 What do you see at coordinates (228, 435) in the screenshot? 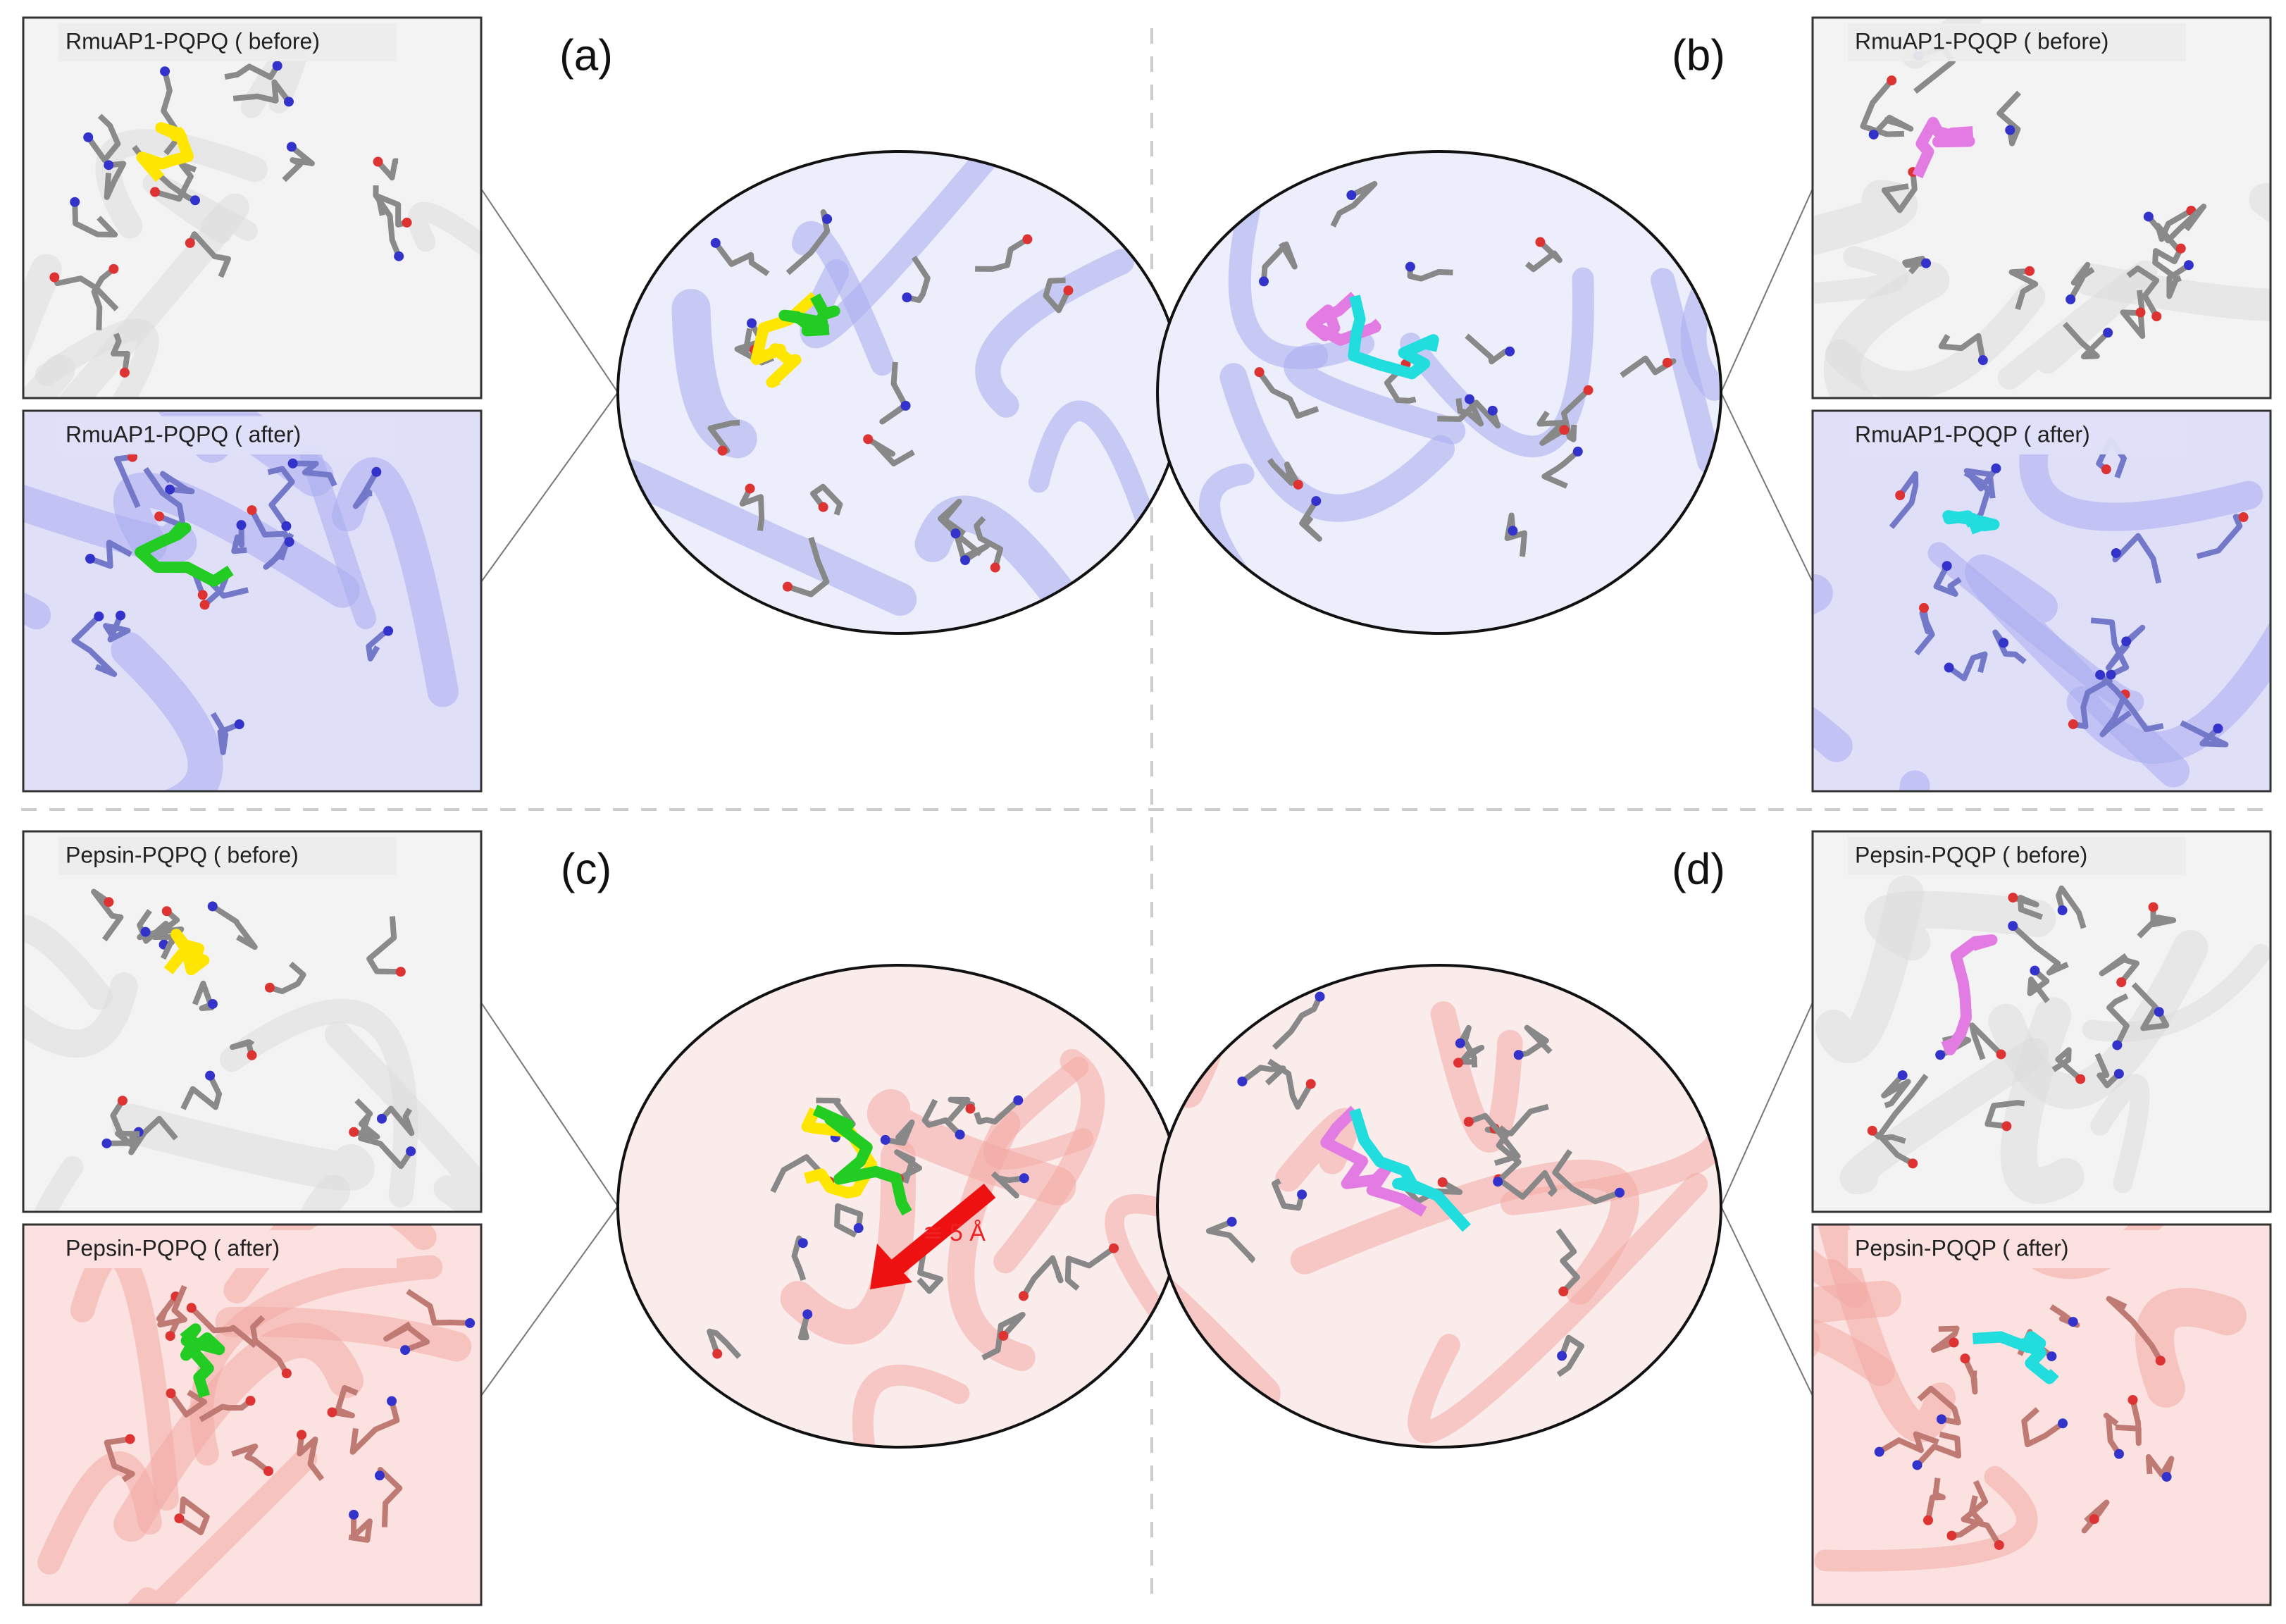
I see `label-chip` at bounding box center [228, 435].